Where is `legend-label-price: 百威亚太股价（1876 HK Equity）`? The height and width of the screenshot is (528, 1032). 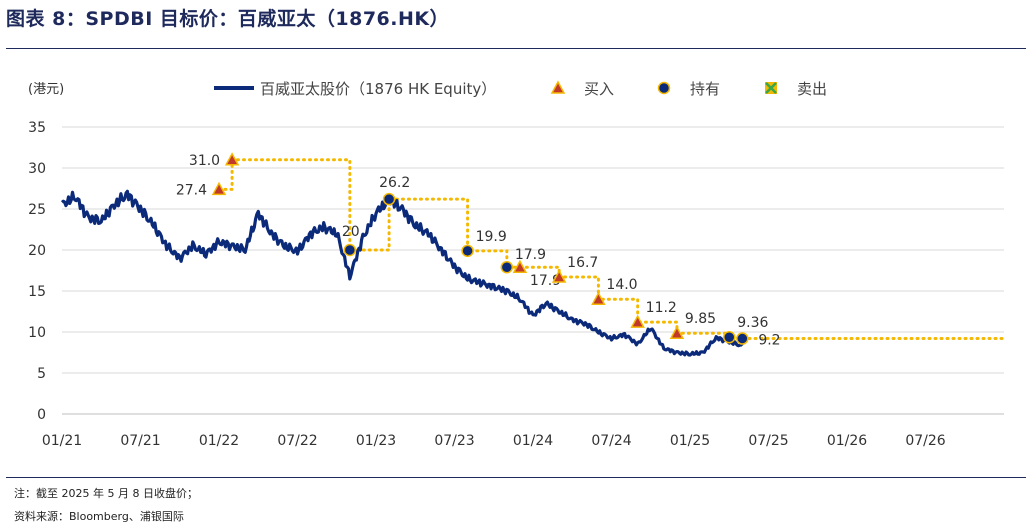
legend-label-price: 百威亚太股价（1876 HK Equity） is located at coordinates (378, 89).